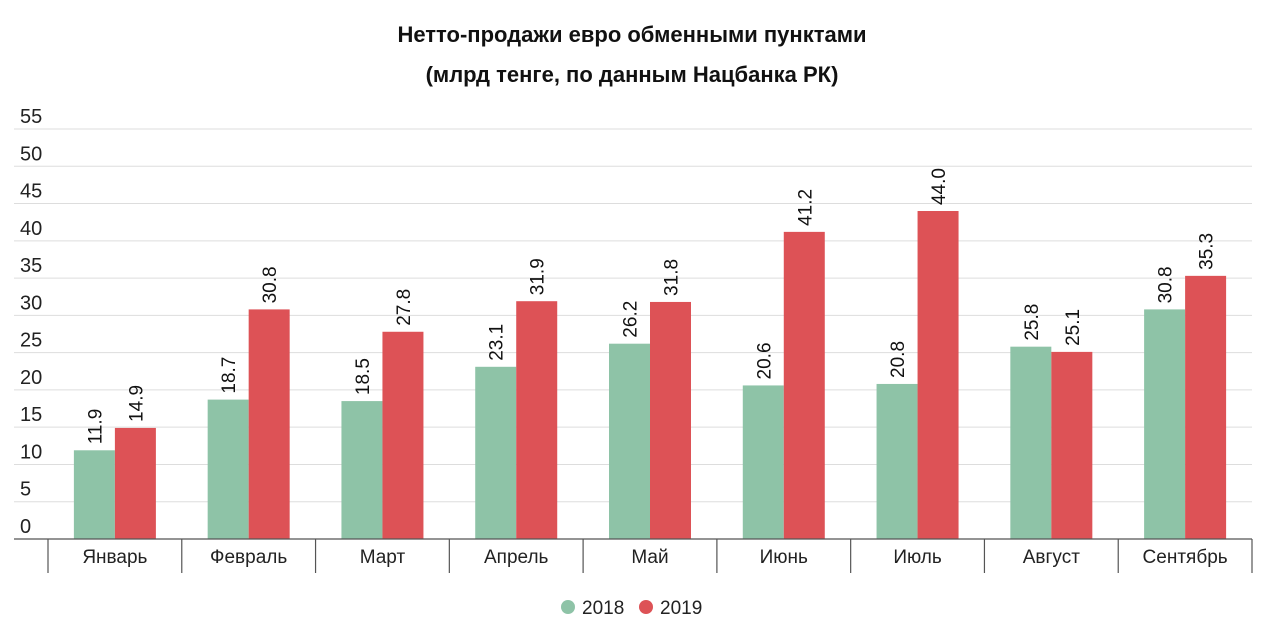  Describe the element at coordinates (1185, 557) in the screenshot. I see `x-tick-label: Сентябрь` at that location.